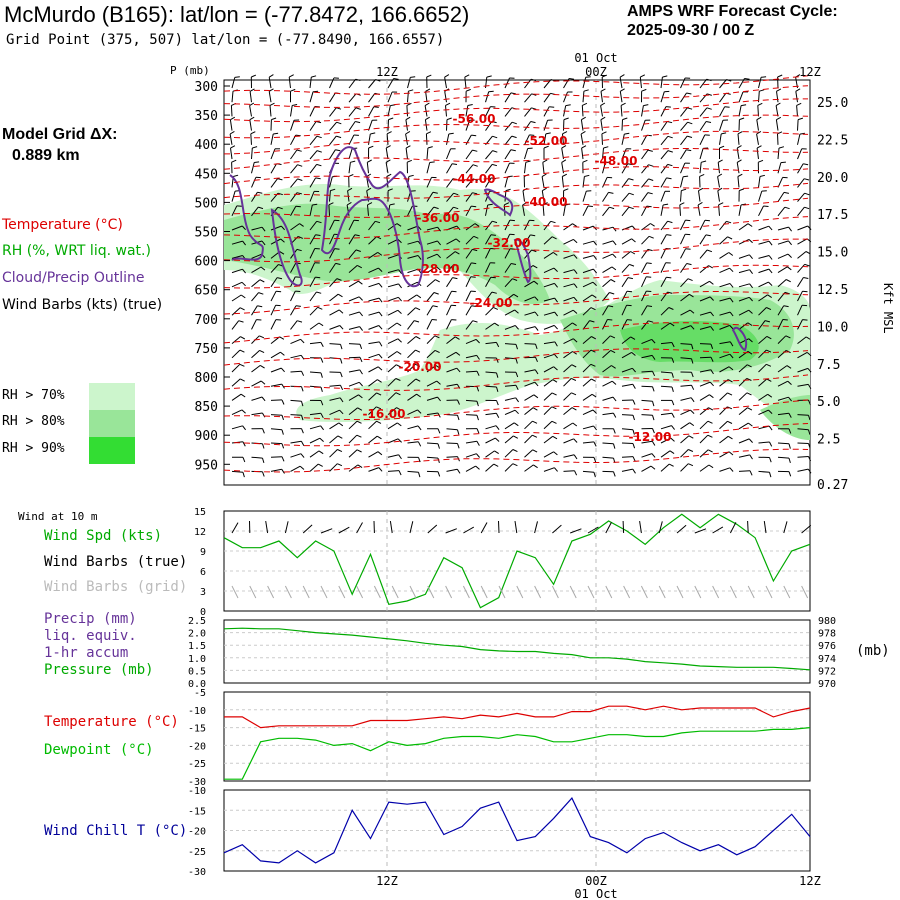 This screenshot has width=900, height=900. What do you see at coordinates (206, 407) in the screenshot?
I see `pressure-tick-label: 850` at bounding box center [206, 407].